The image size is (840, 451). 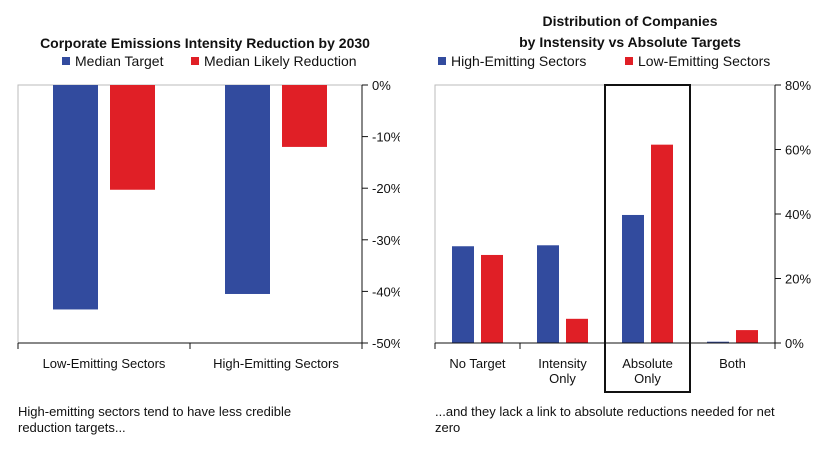 I want to click on x-tick-label: Low-Emitting Sectors, so click(x=104, y=363).